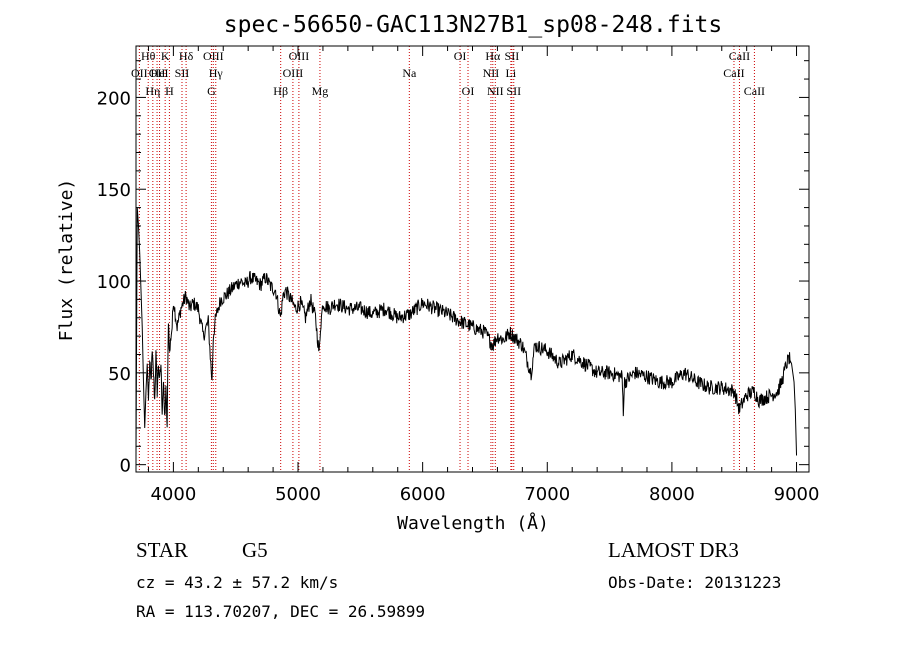 The image size is (900, 649). I want to click on object-subclass: G5, so click(255, 550).